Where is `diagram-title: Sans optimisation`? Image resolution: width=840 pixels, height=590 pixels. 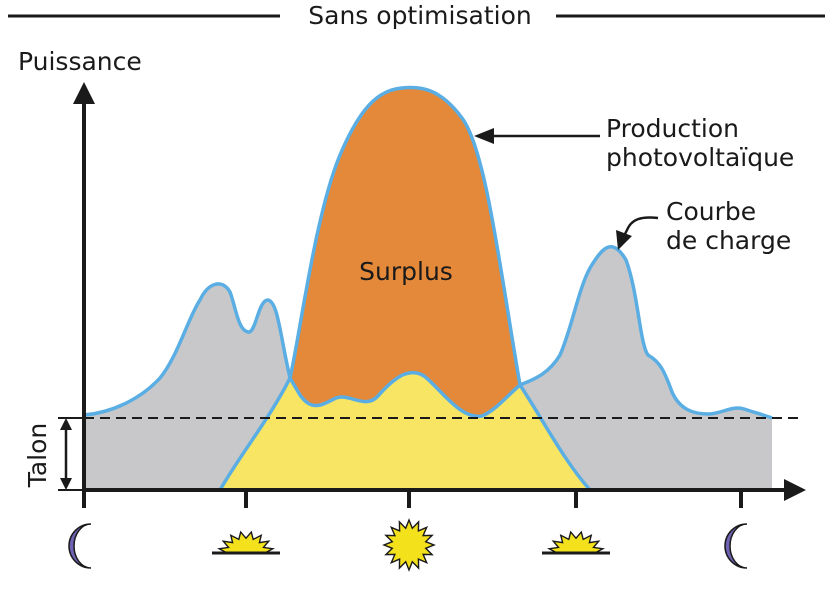
diagram-title: Sans optimisation is located at coordinates (419, 15).